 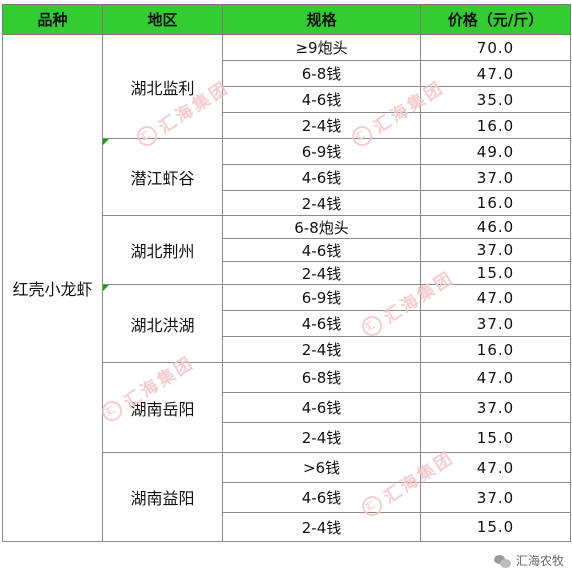 I want to click on spec-cell: 6-8炮头, so click(x=321, y=227).